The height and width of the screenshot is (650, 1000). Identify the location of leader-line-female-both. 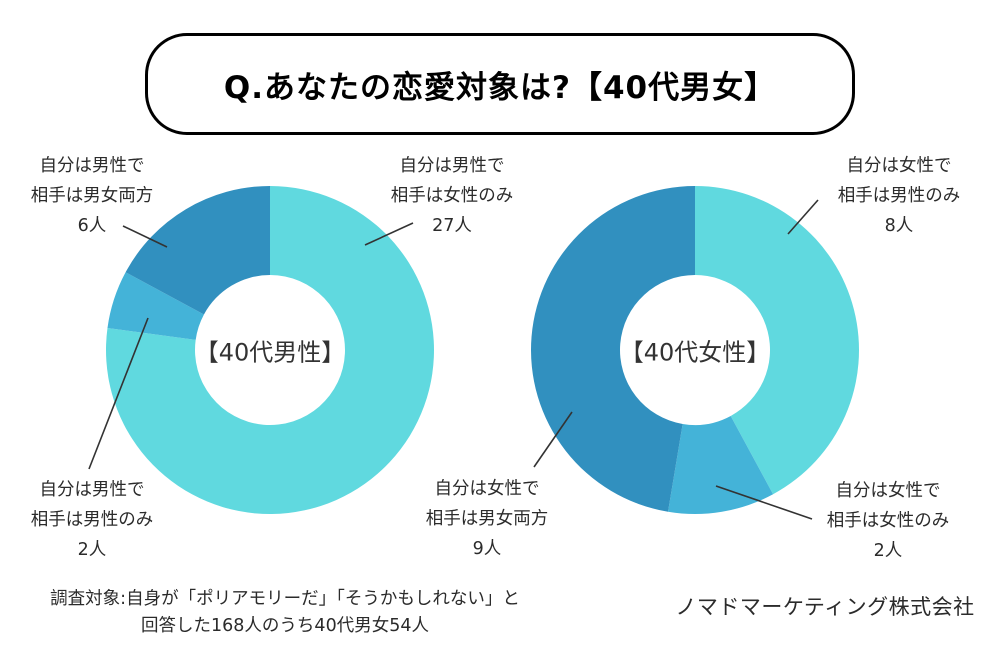
(553, 439).